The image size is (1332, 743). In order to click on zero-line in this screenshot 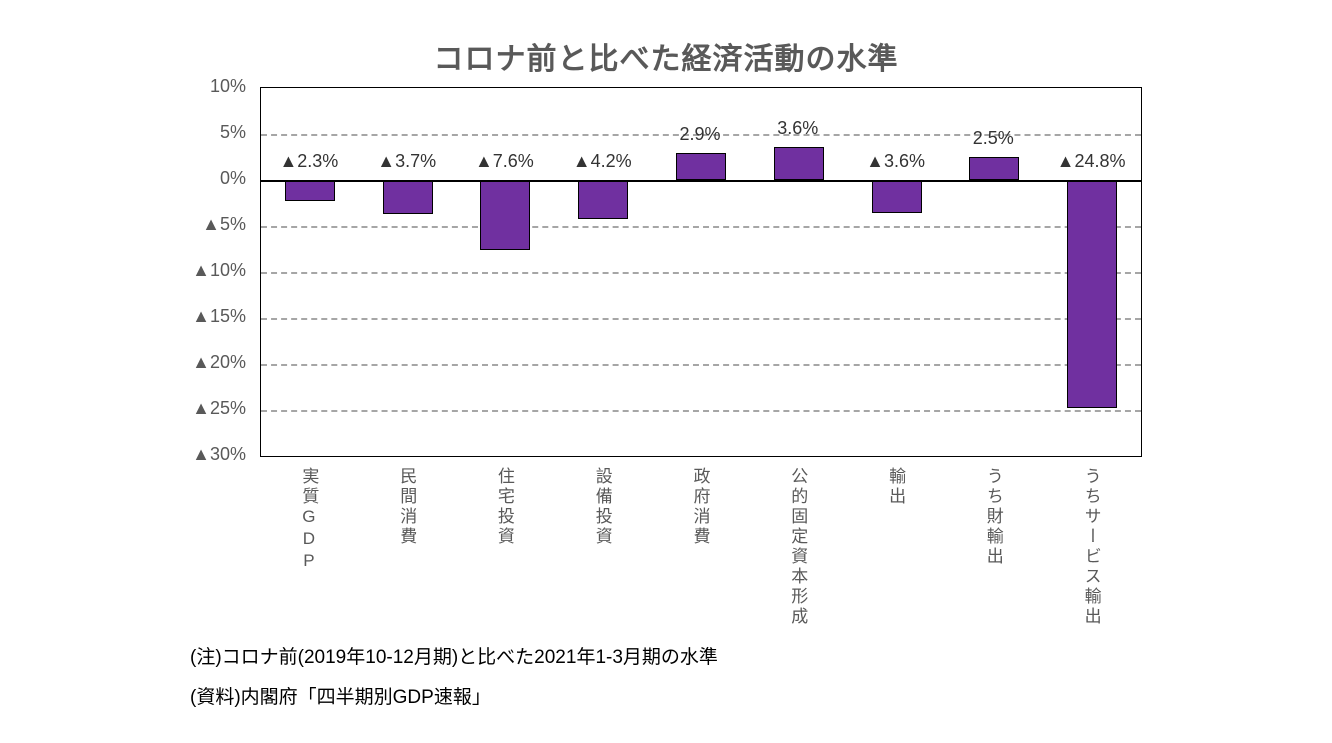, I will do `click(701, 181)`.